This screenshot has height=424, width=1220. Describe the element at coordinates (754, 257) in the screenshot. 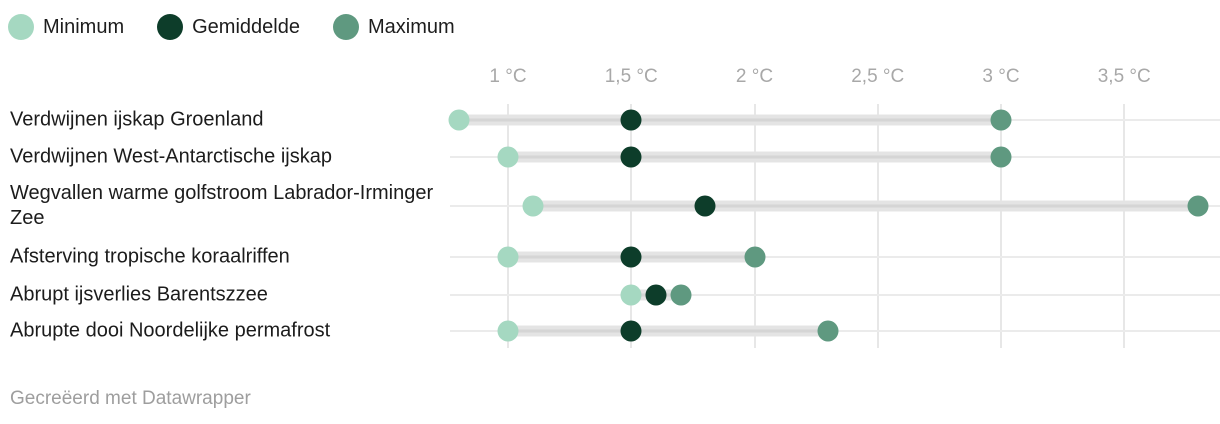

I see `dot-maximum-afsterving-tropische-koraalriffen` at that location.